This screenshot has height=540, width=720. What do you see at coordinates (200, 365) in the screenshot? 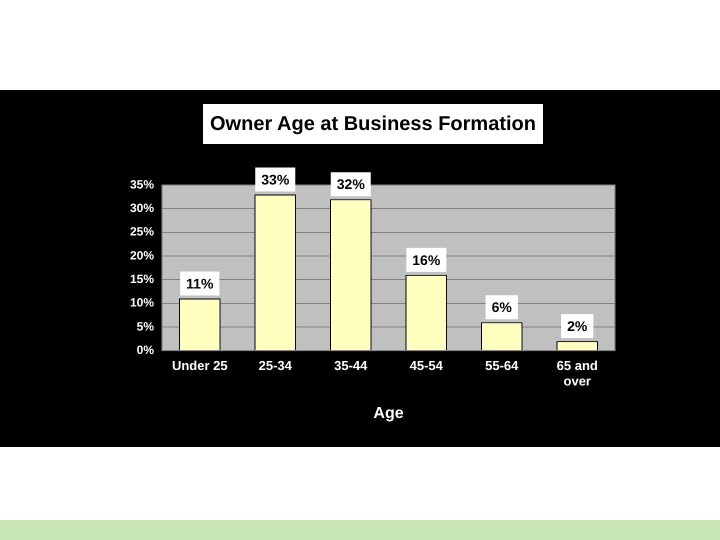
I see `x-tick-label: Under 25` at bounding box center [200, 365].